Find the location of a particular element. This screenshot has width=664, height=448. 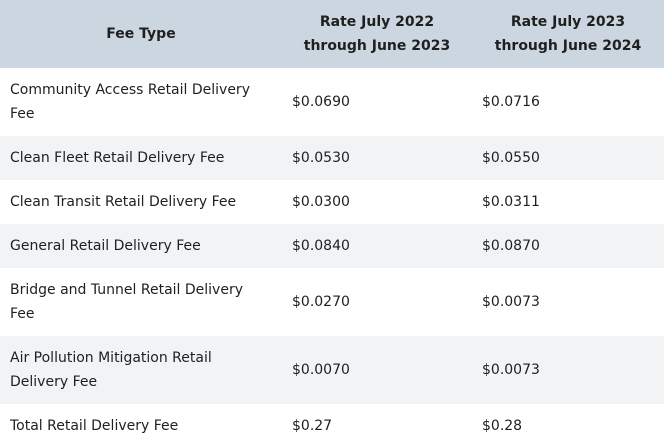

rate-2022-cell: $0.0070 is located at coordinates (377, 370).